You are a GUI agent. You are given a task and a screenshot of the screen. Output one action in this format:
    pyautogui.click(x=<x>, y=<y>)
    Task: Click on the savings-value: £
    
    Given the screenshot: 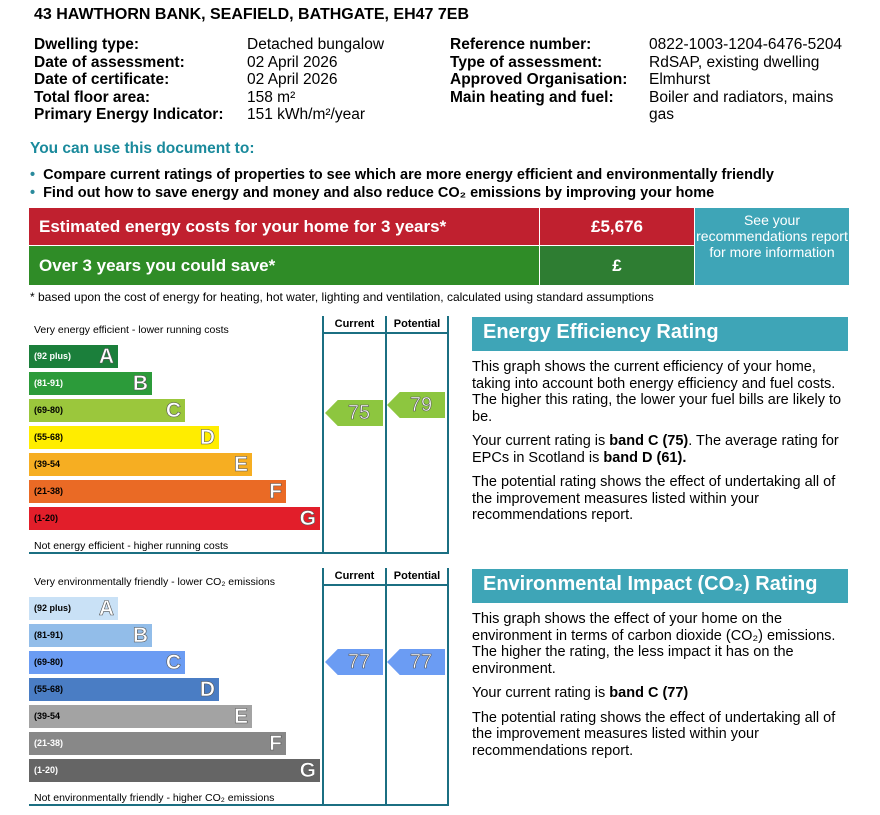 What is the action you would take?
    pyautogui.click(x=617, y=265)
    